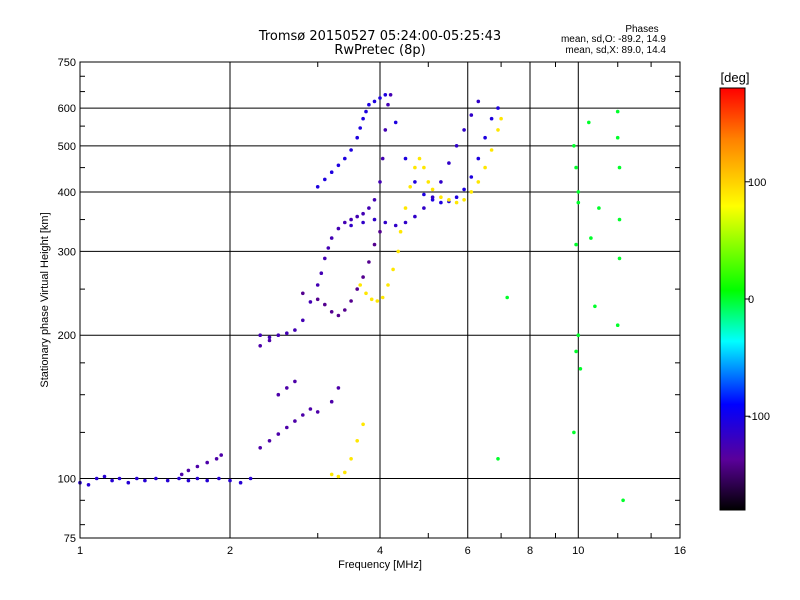 The image size is (800, 600). What do you see at coordinates (613, 39) in the screenshot?
I see `phase-stats-o: mean, sd,O: -89.2, 14.9` at bounding box center [613, 39].